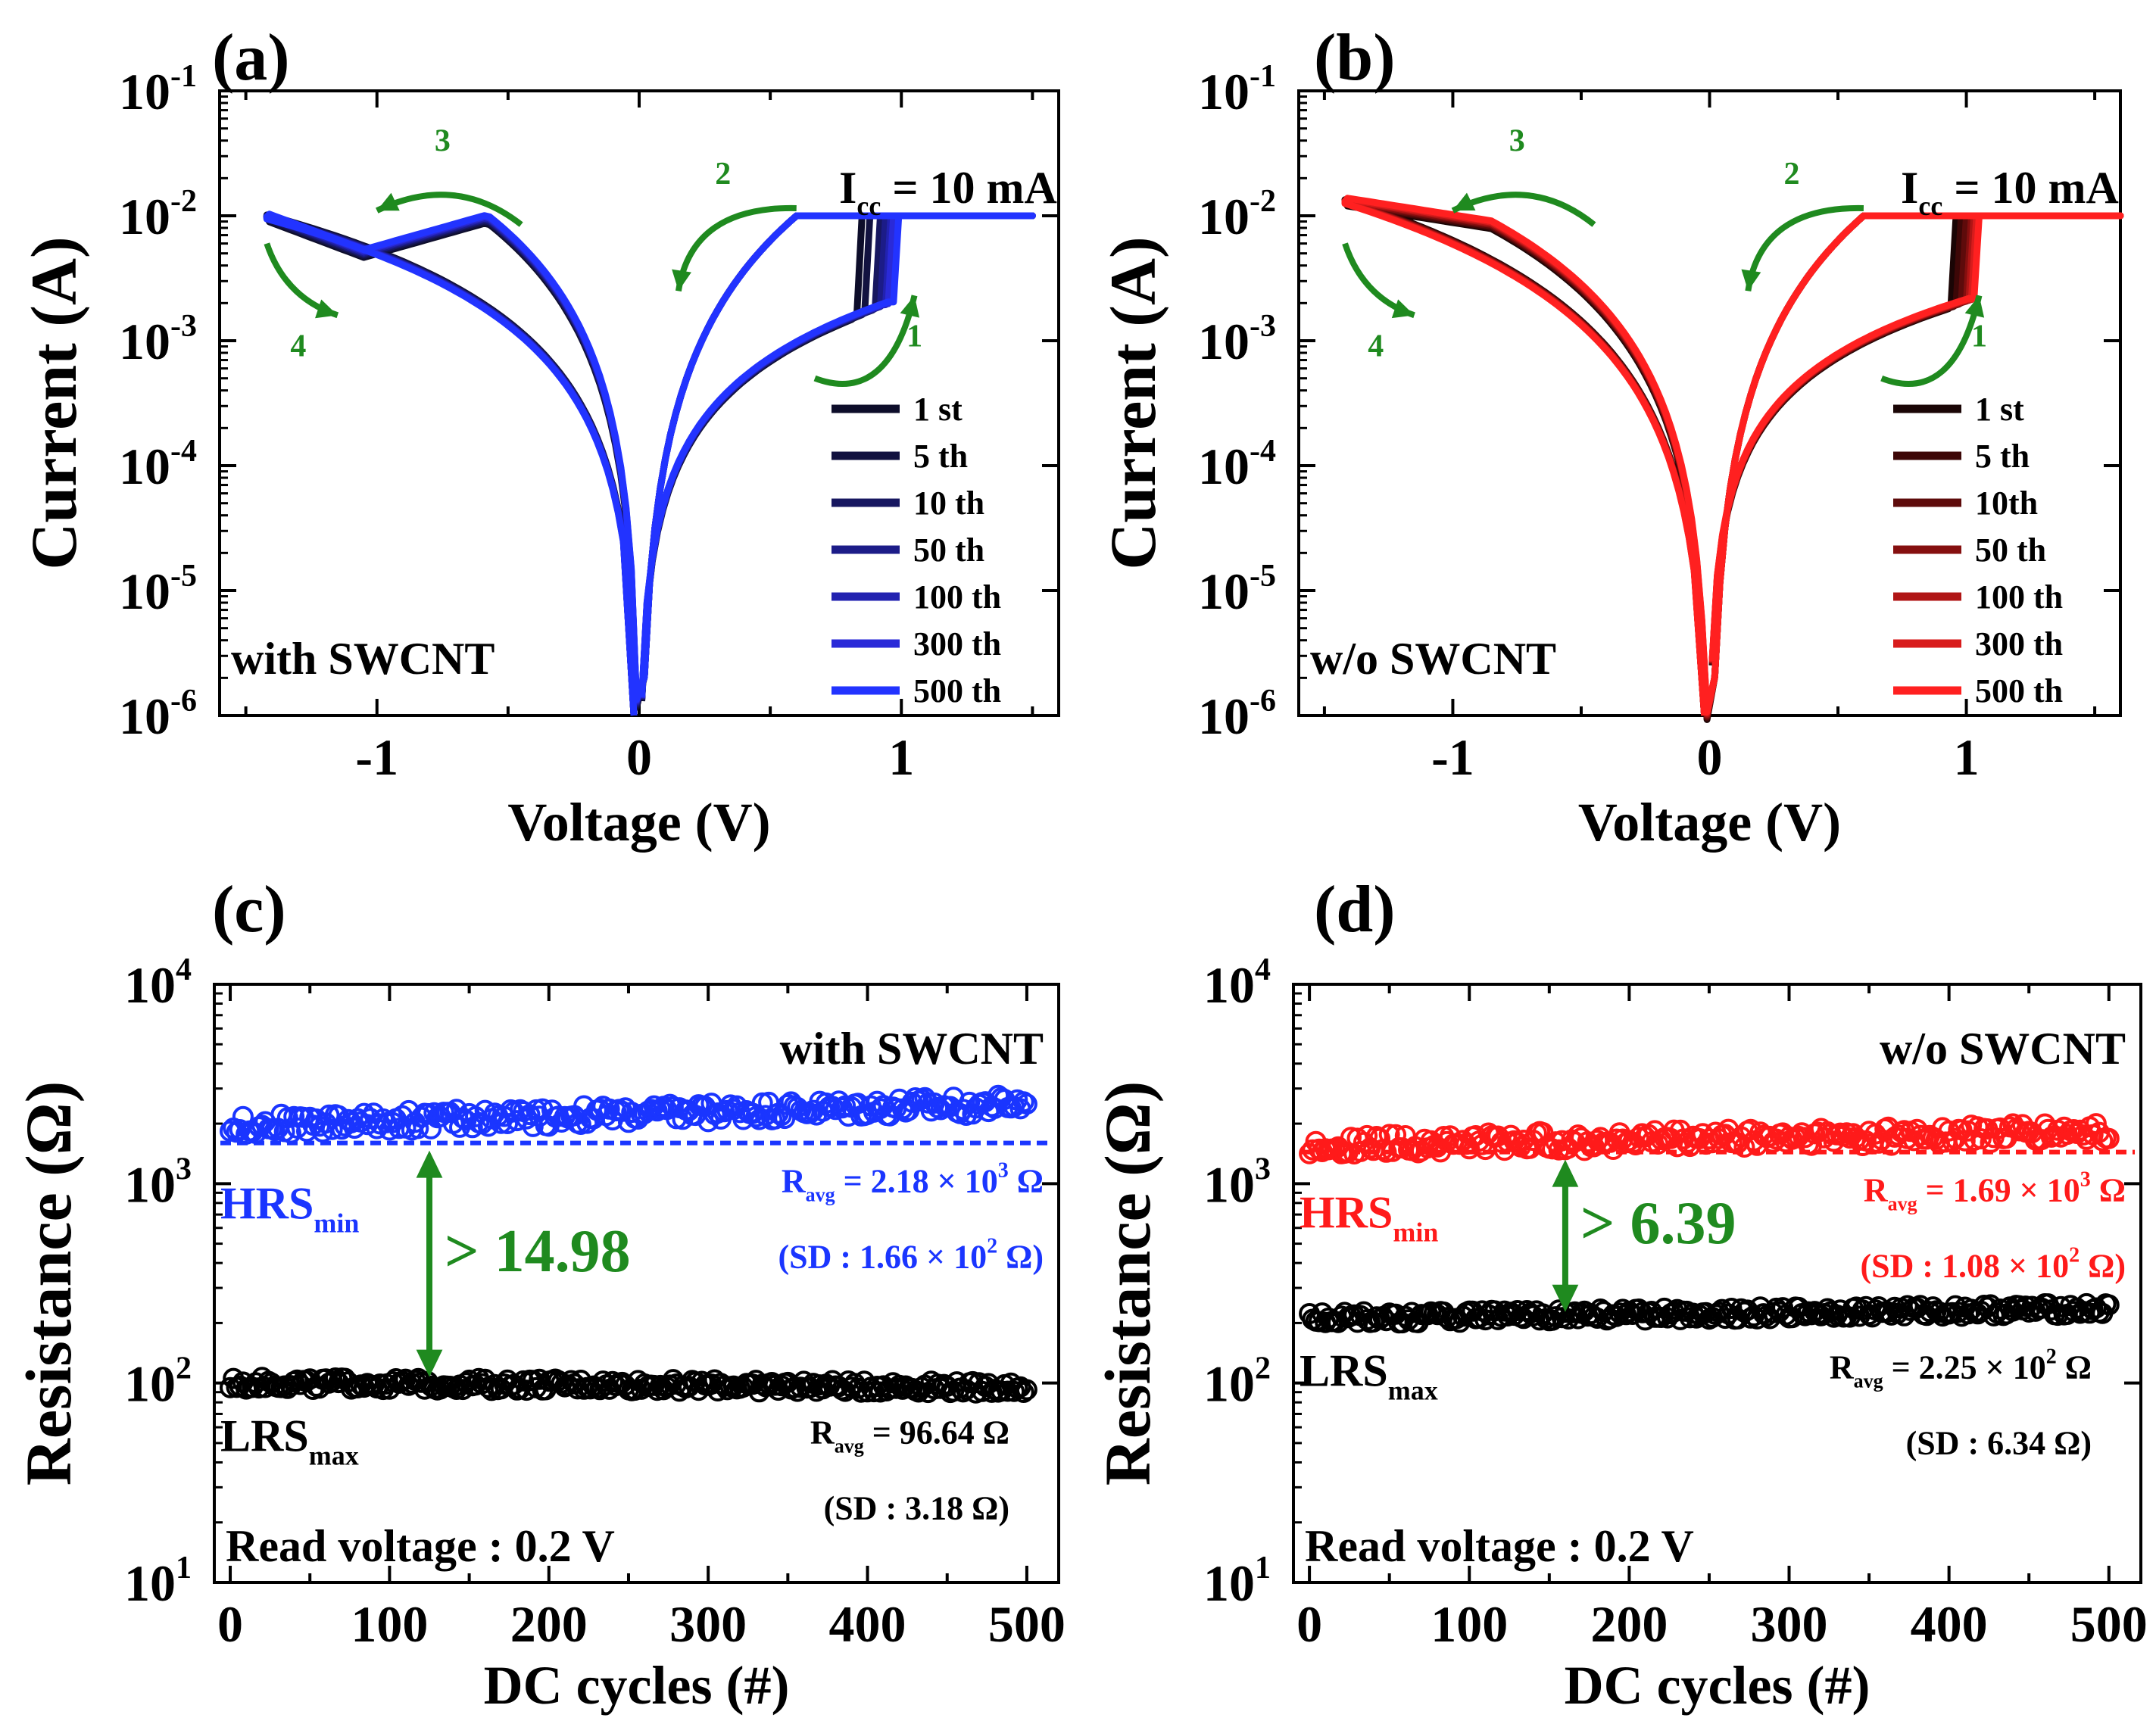  I want to click on ratio-arrow-head-down, so click(1565, 1298).